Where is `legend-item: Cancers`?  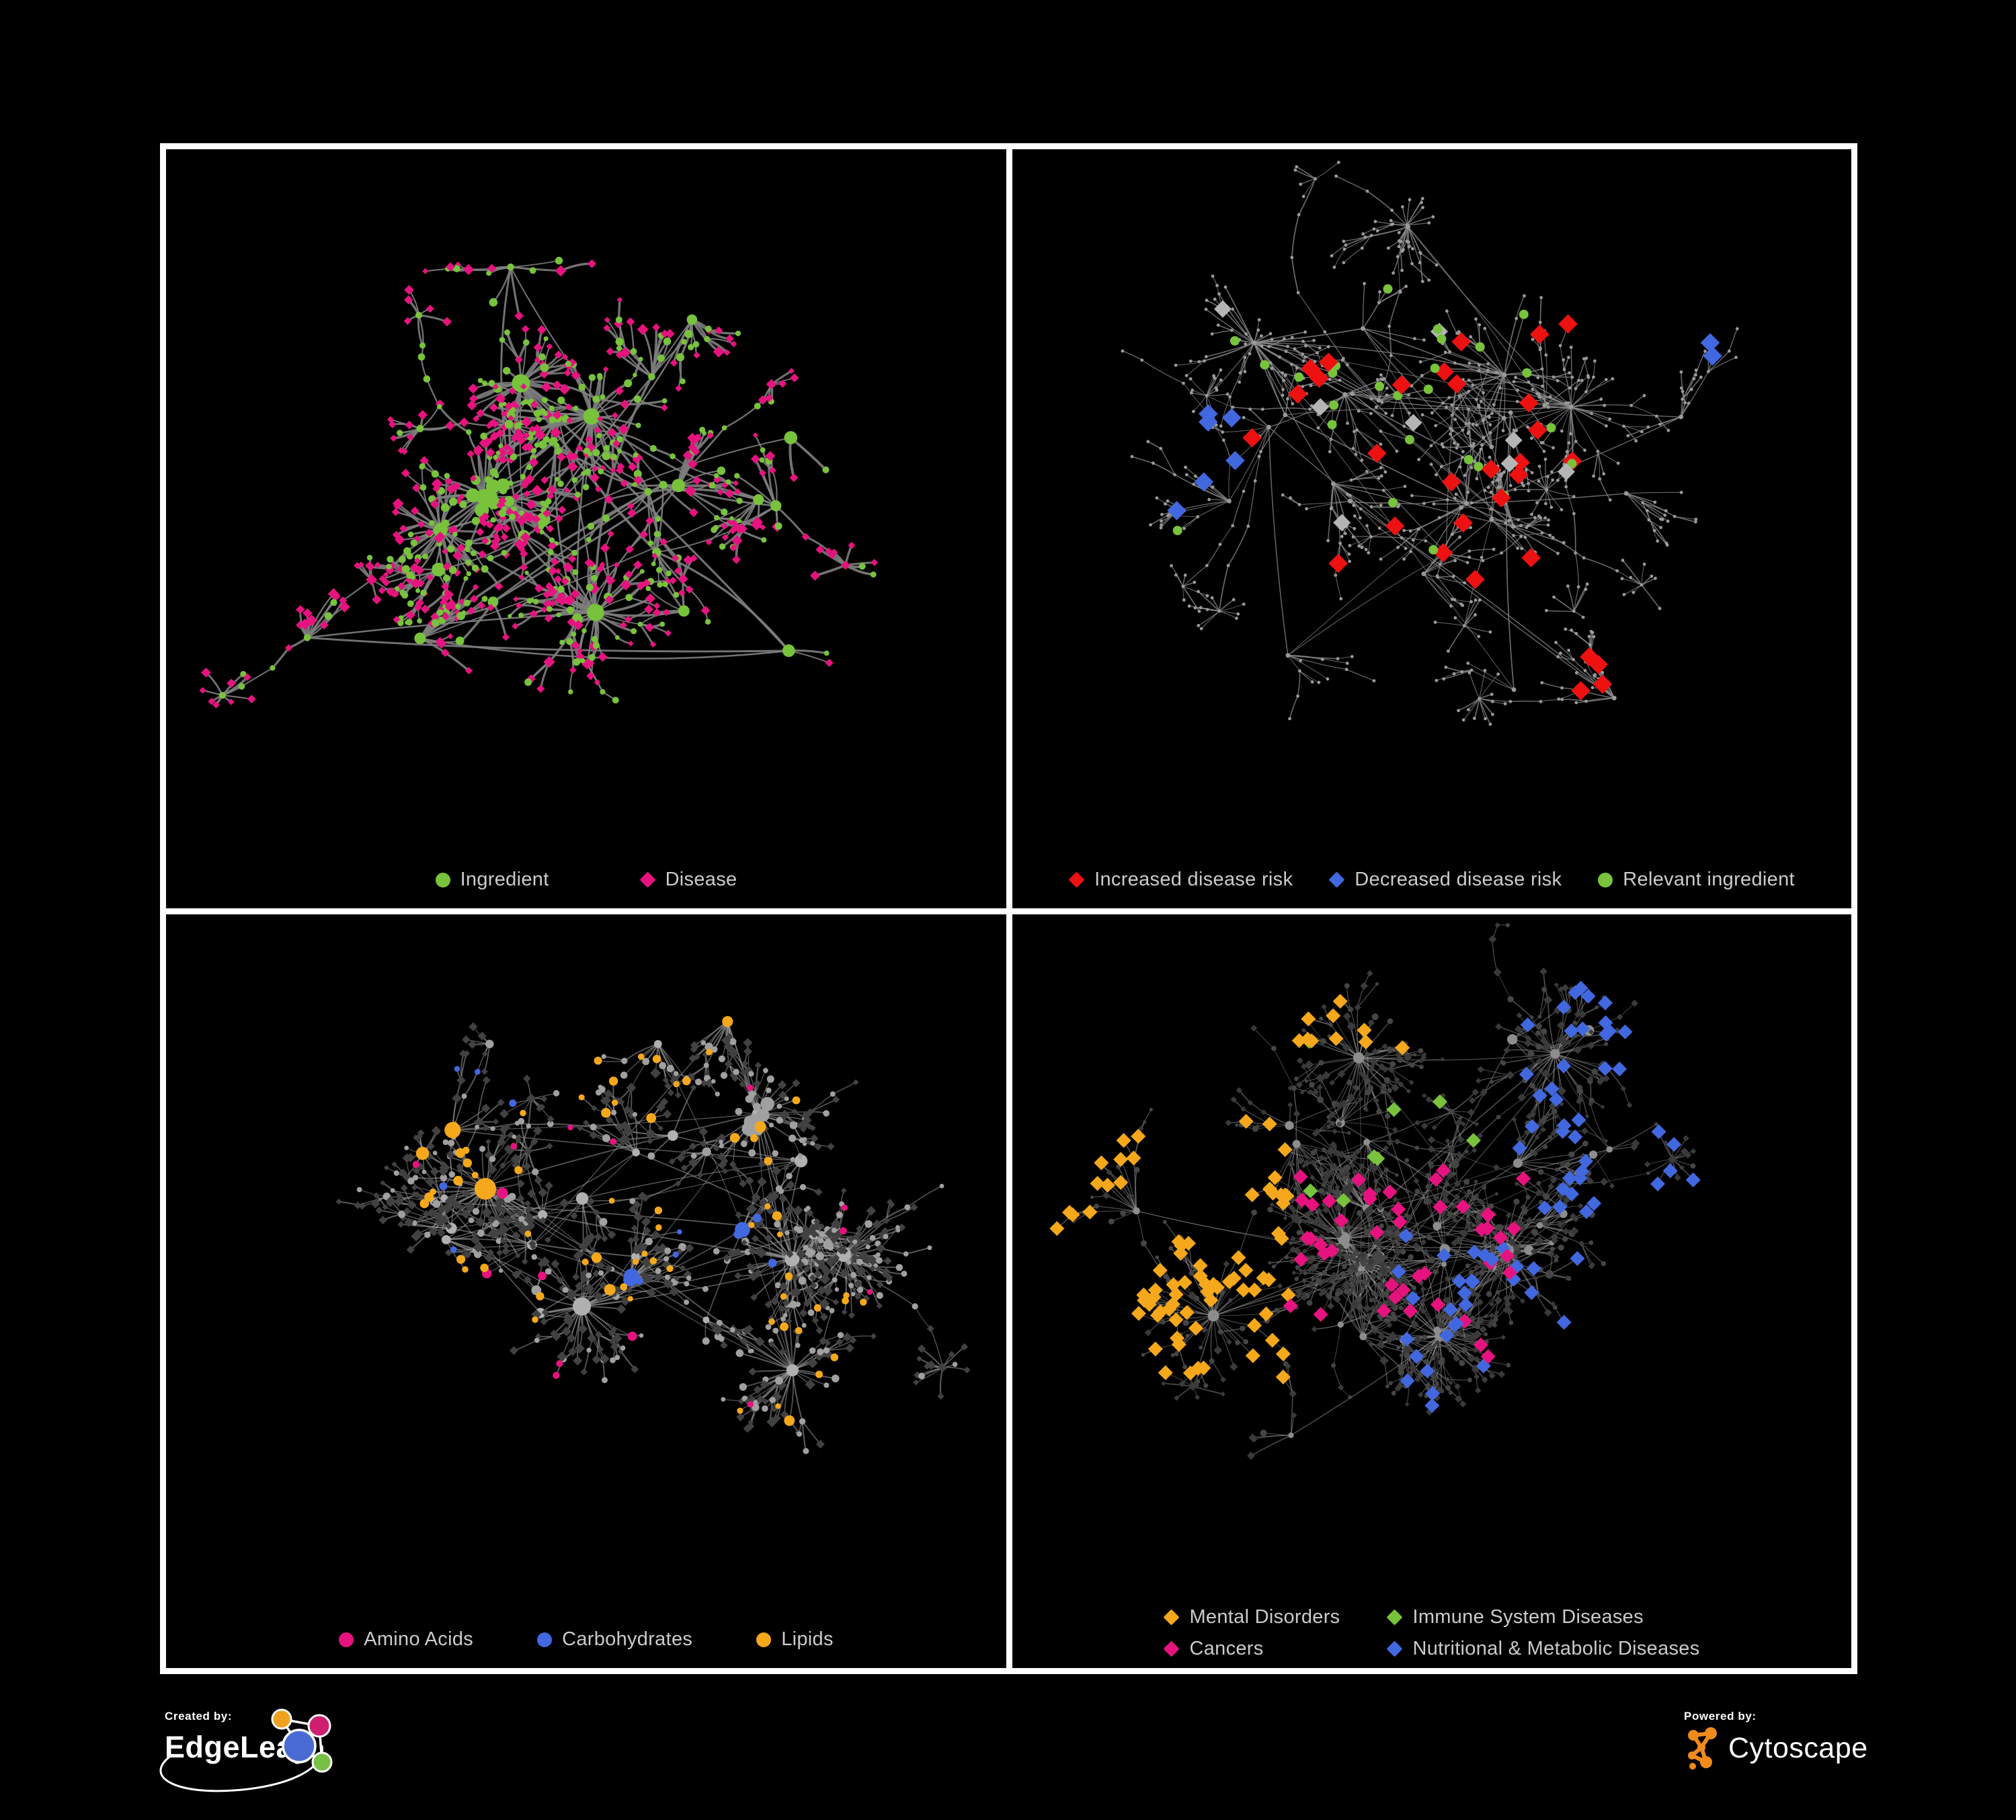
legend-item: Cancers is located at coordinates (1251, 1649).